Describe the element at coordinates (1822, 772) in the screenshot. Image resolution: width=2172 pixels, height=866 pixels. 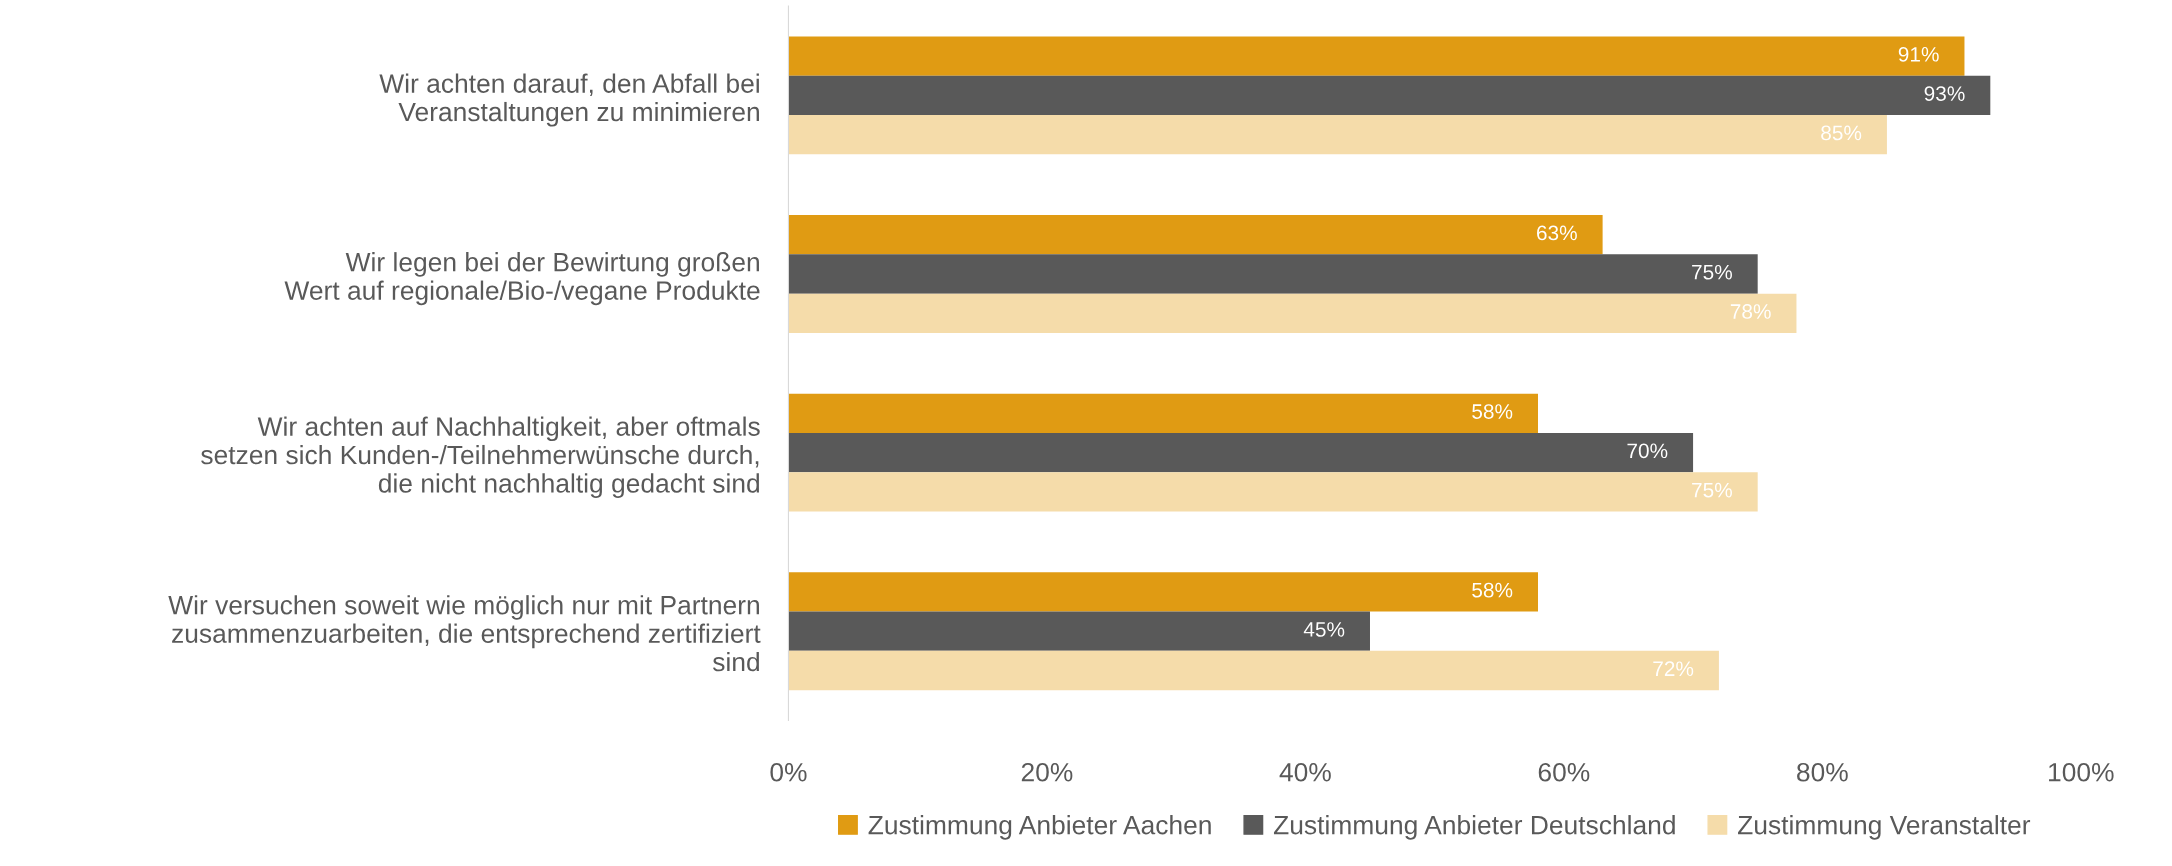
I see `x-tick-label: 80%` at that location.